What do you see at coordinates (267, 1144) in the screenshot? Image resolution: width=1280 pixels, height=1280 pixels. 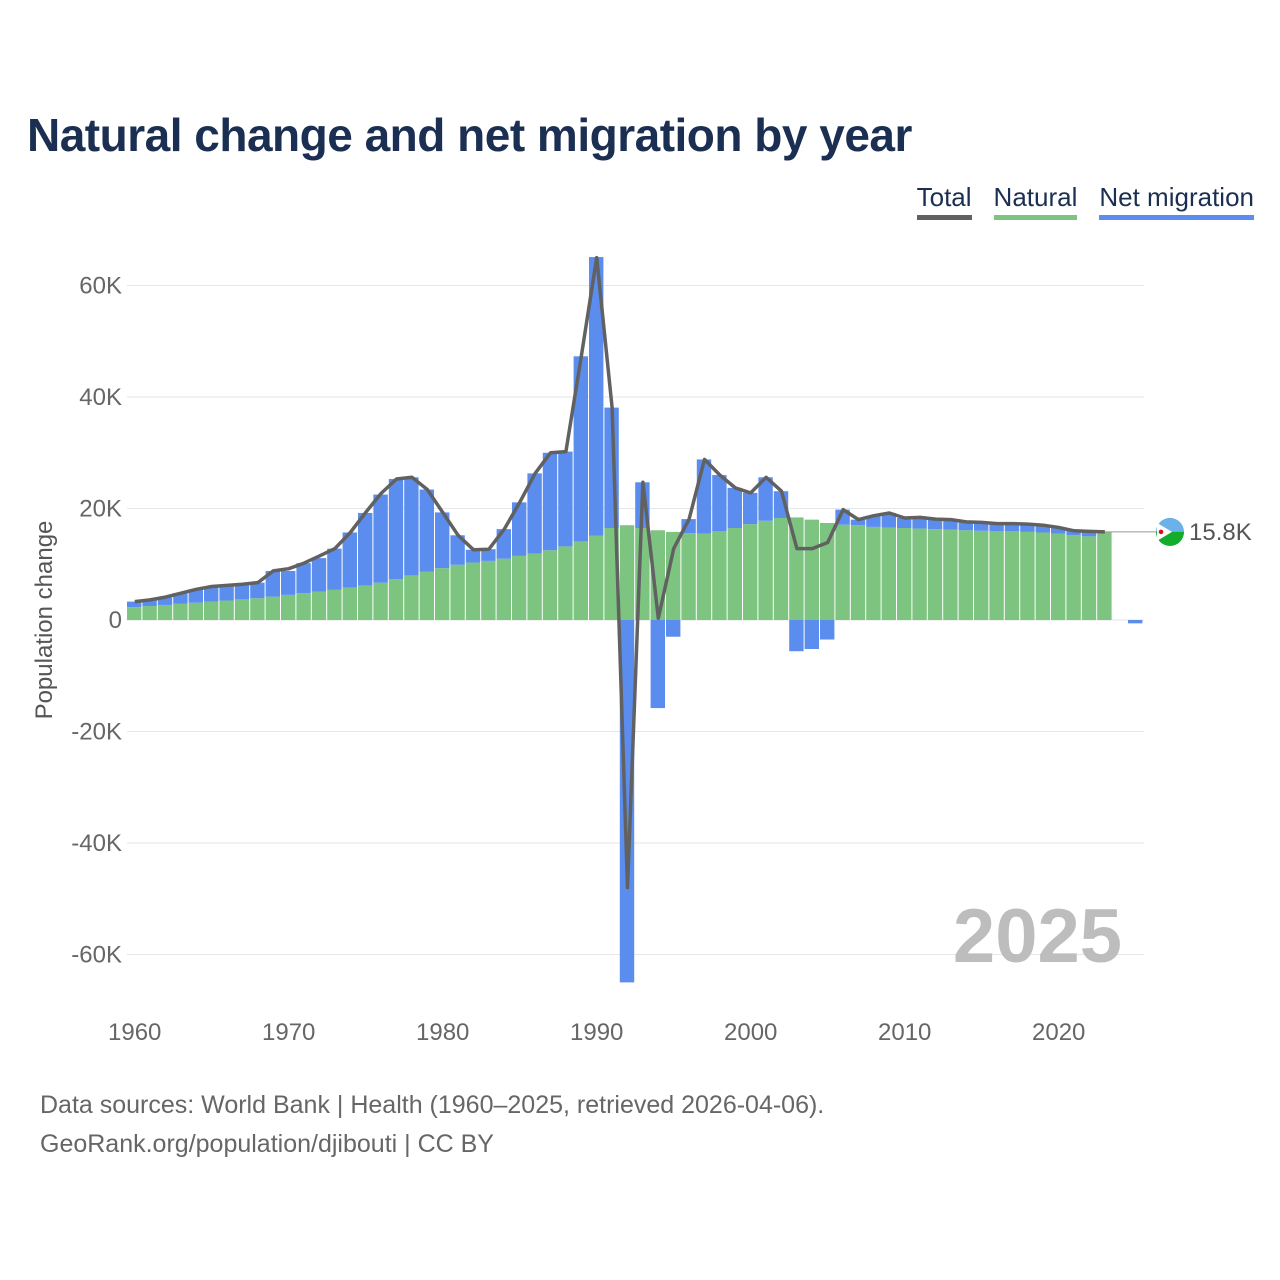 I see `source-link: GeoRank.org/population/djibouti | CC BY` at bounding box center [267, 1144].